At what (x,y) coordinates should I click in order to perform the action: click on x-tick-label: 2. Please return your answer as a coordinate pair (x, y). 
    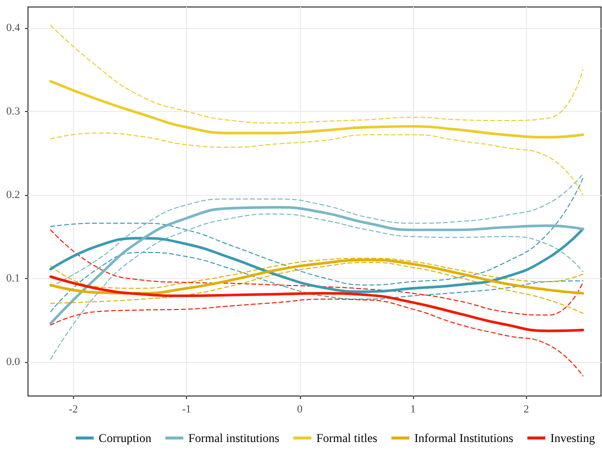
    Looking at the image, I should click on (527, 410).